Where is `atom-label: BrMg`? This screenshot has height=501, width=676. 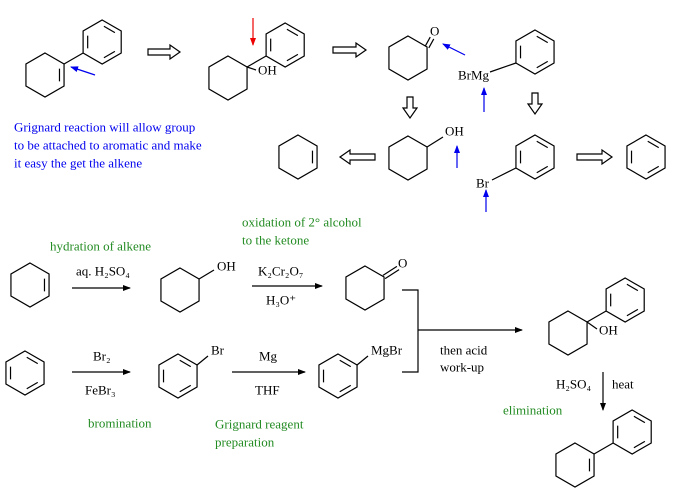
atom-label: BrMg is located at coordinates (474, 75).